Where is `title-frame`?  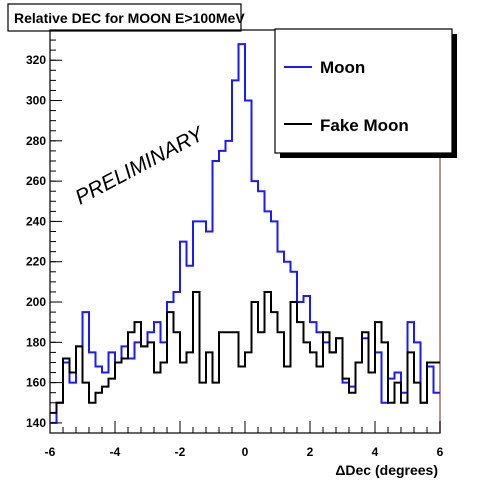 title-frame is located at coordinates (124, 17).